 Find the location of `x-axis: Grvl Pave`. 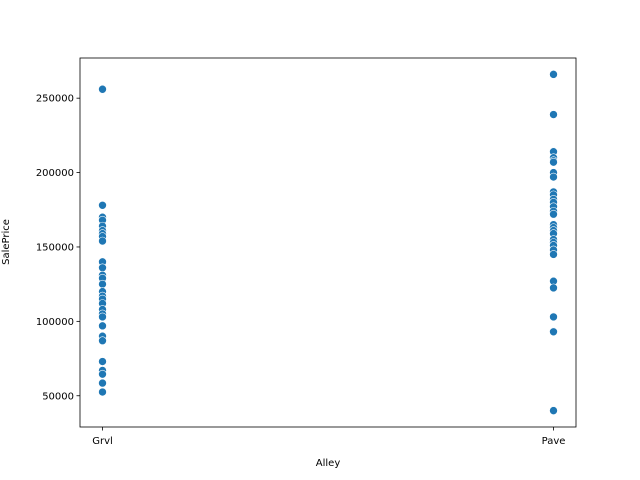

x-axis: Grvl Pave is located at coordinates (328, 437).